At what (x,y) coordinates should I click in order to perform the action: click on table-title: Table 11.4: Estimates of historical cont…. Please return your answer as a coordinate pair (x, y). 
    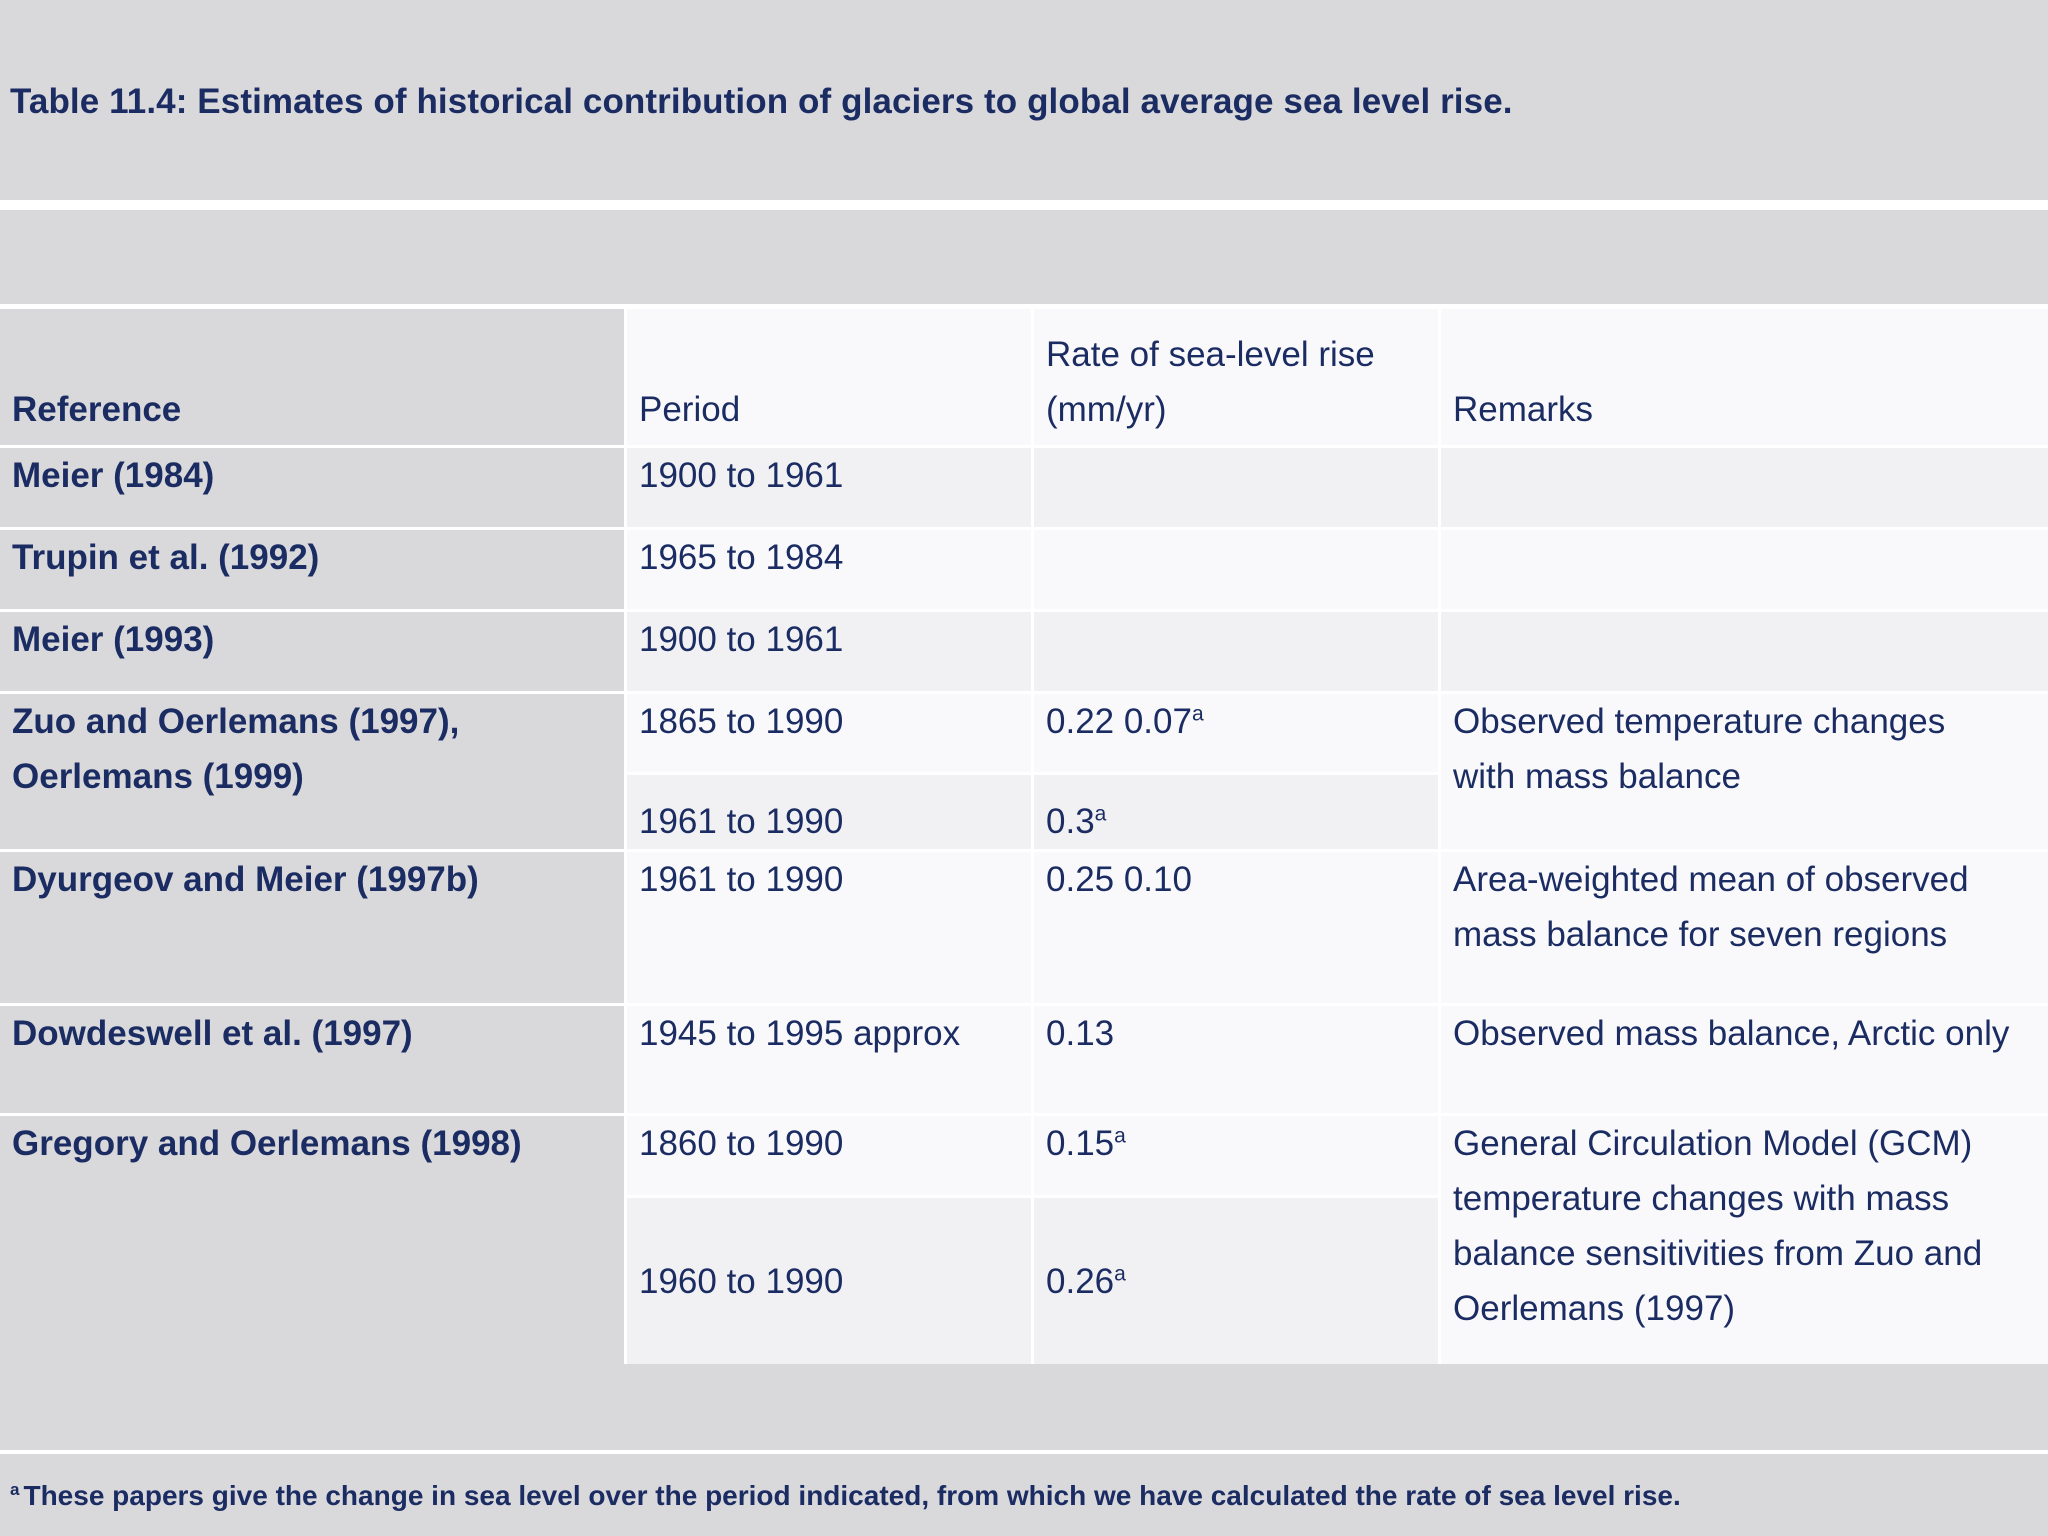
    Looking at the image, I should click on (761, 101).